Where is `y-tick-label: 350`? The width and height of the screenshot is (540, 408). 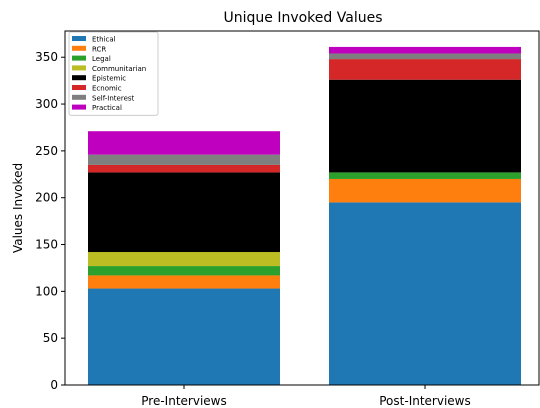
y-tick-label: 350 is located at coordinates (46, 57).